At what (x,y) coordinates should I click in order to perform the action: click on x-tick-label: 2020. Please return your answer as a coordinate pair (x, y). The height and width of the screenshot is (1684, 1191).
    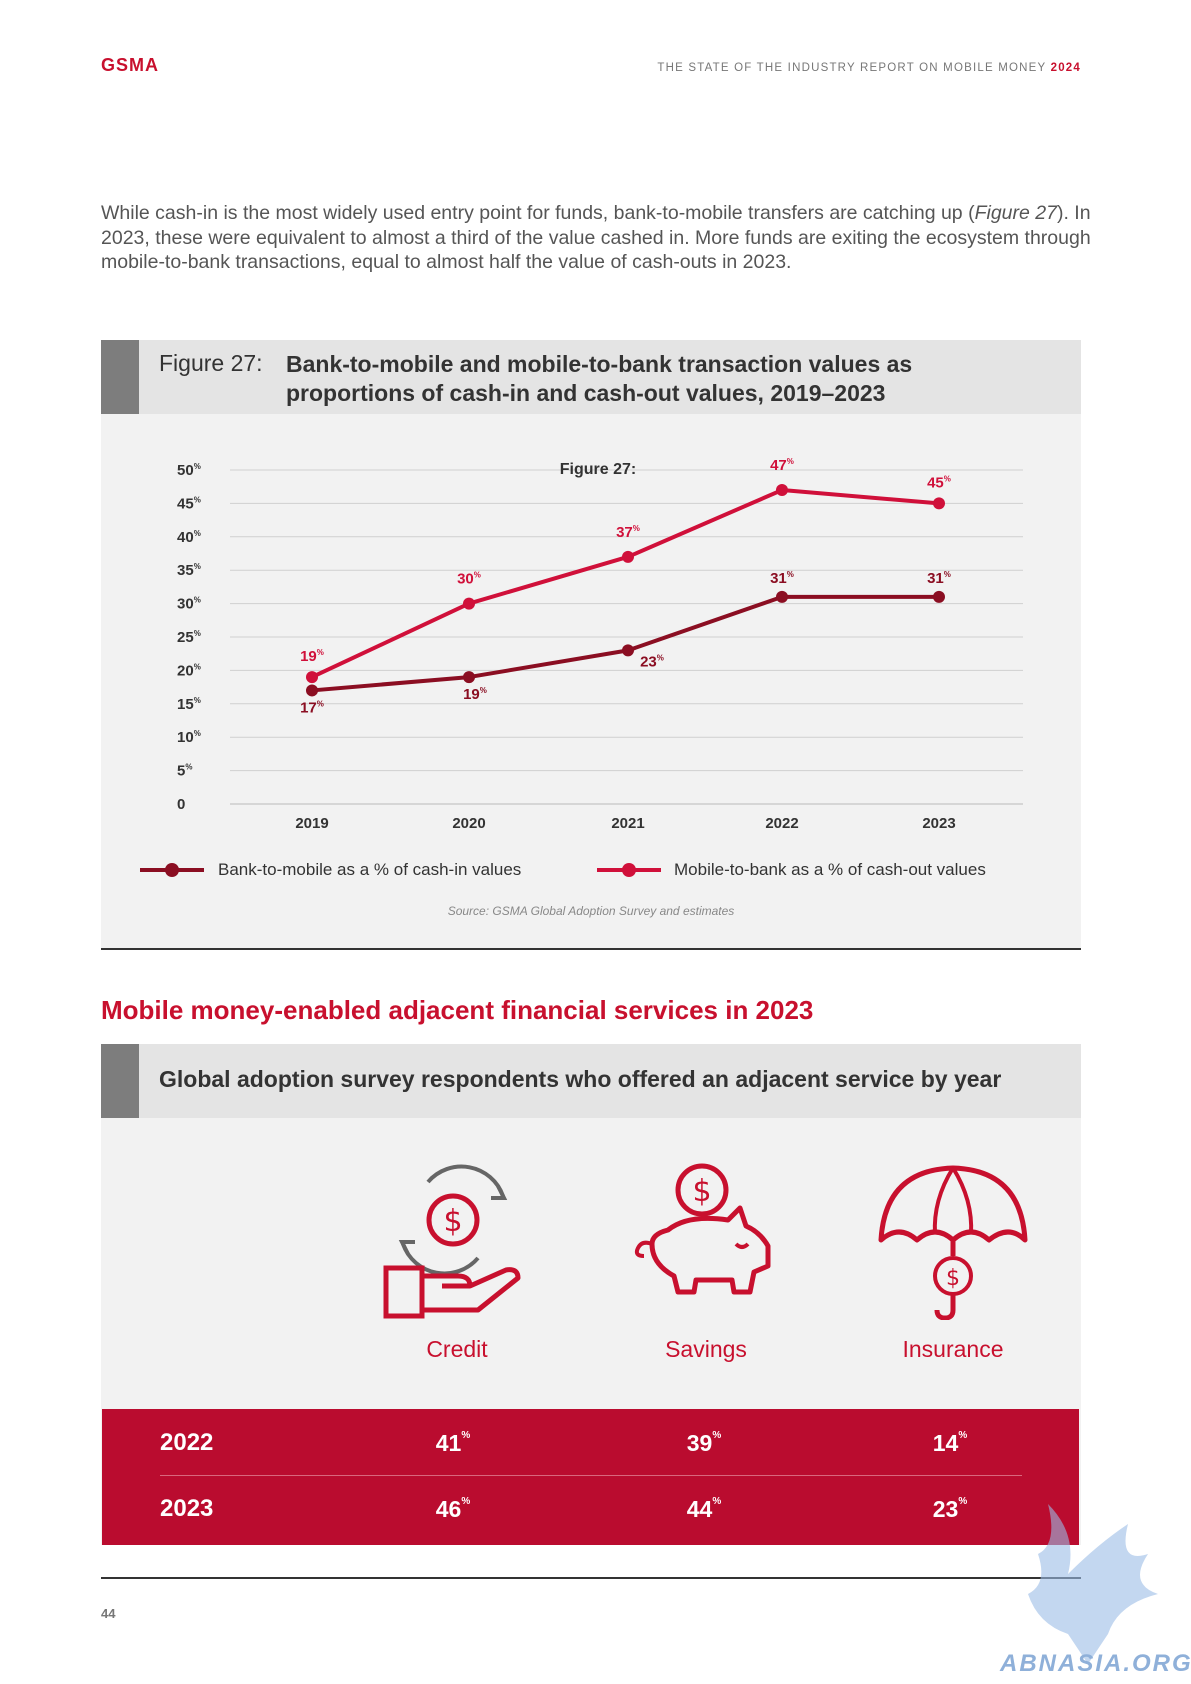
    Looking at the image, I should click on (468, 823).